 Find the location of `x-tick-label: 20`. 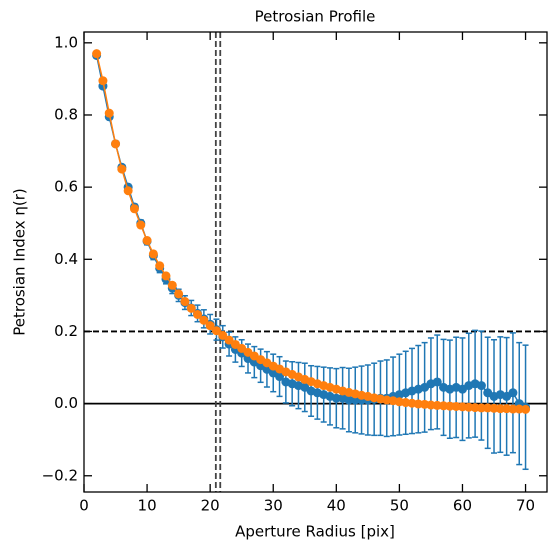

x-tick-label: 20 is located at coordinates (210, 506).